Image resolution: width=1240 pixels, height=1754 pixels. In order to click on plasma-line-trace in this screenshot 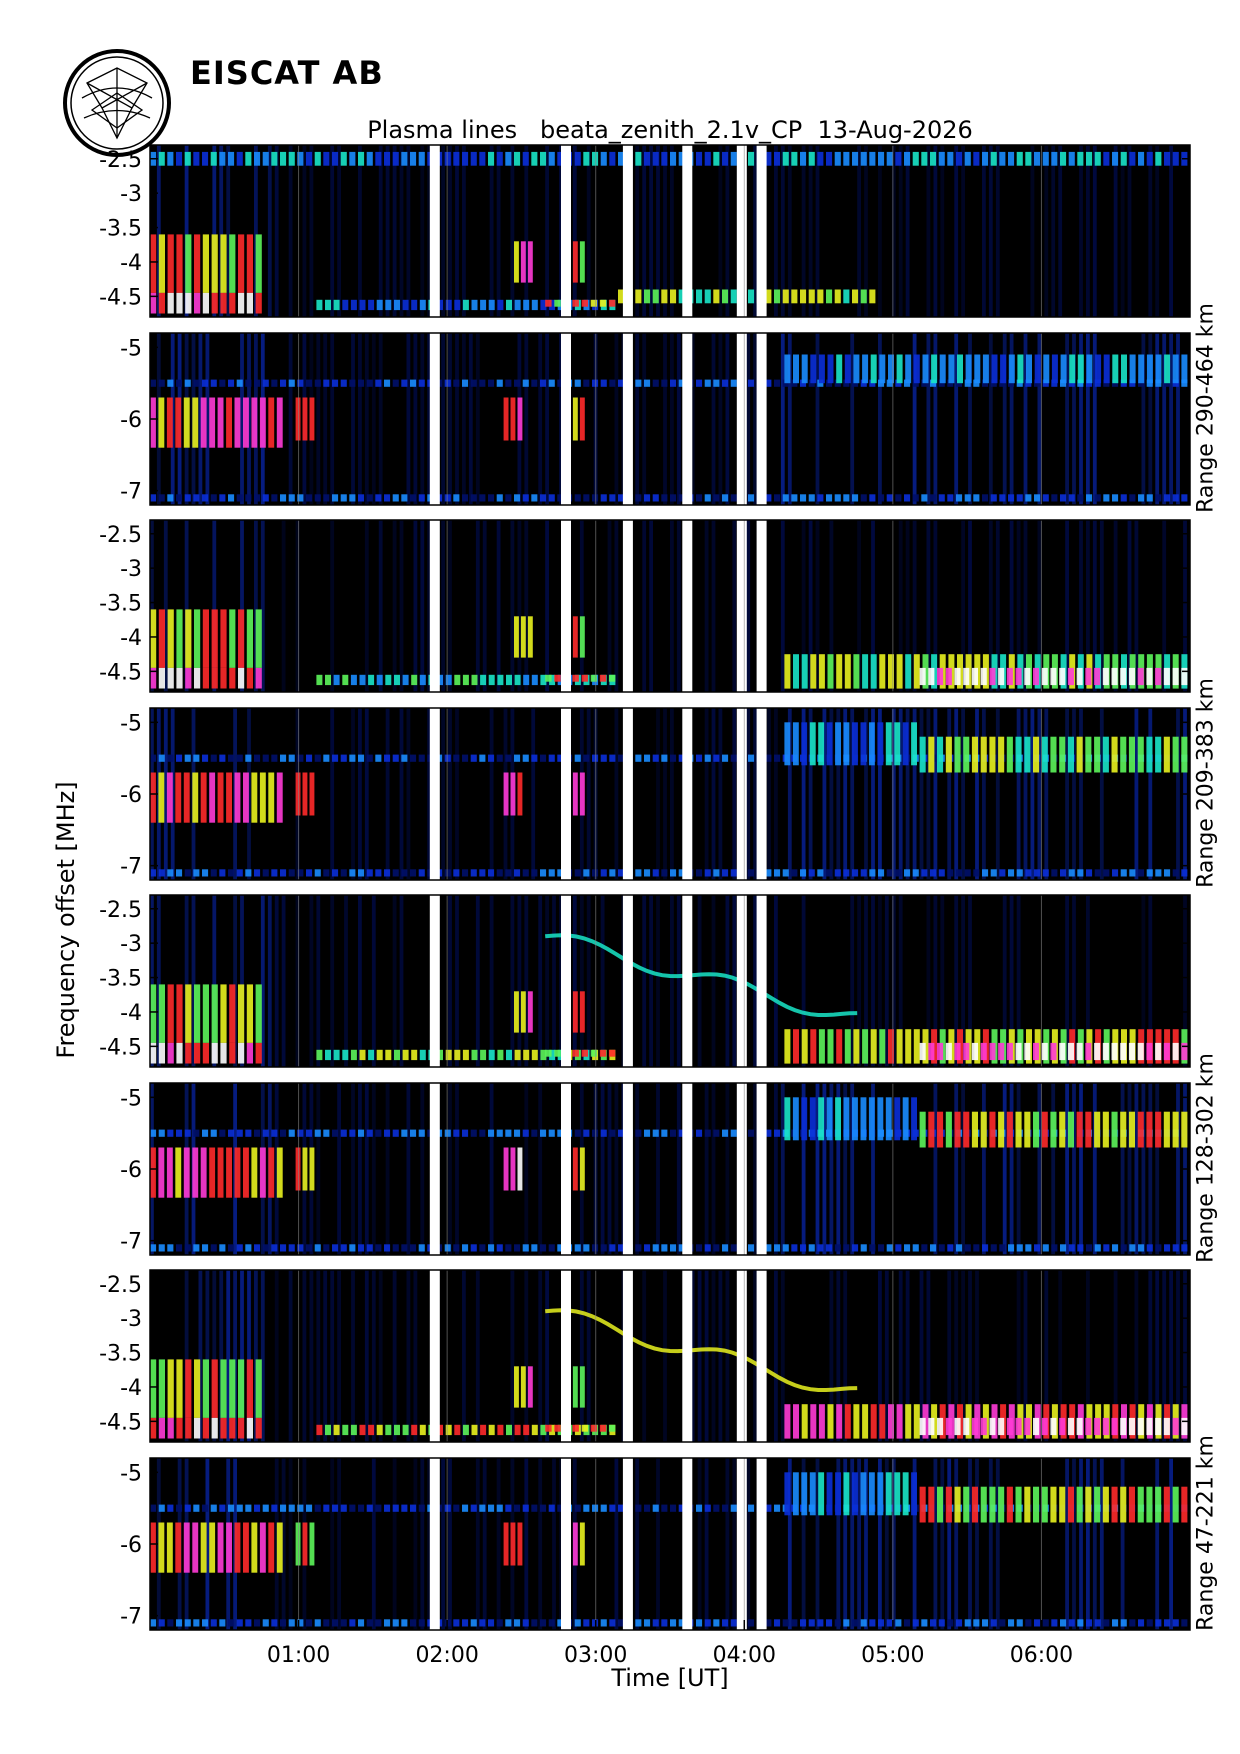, I will do `click(701, 1350)`.